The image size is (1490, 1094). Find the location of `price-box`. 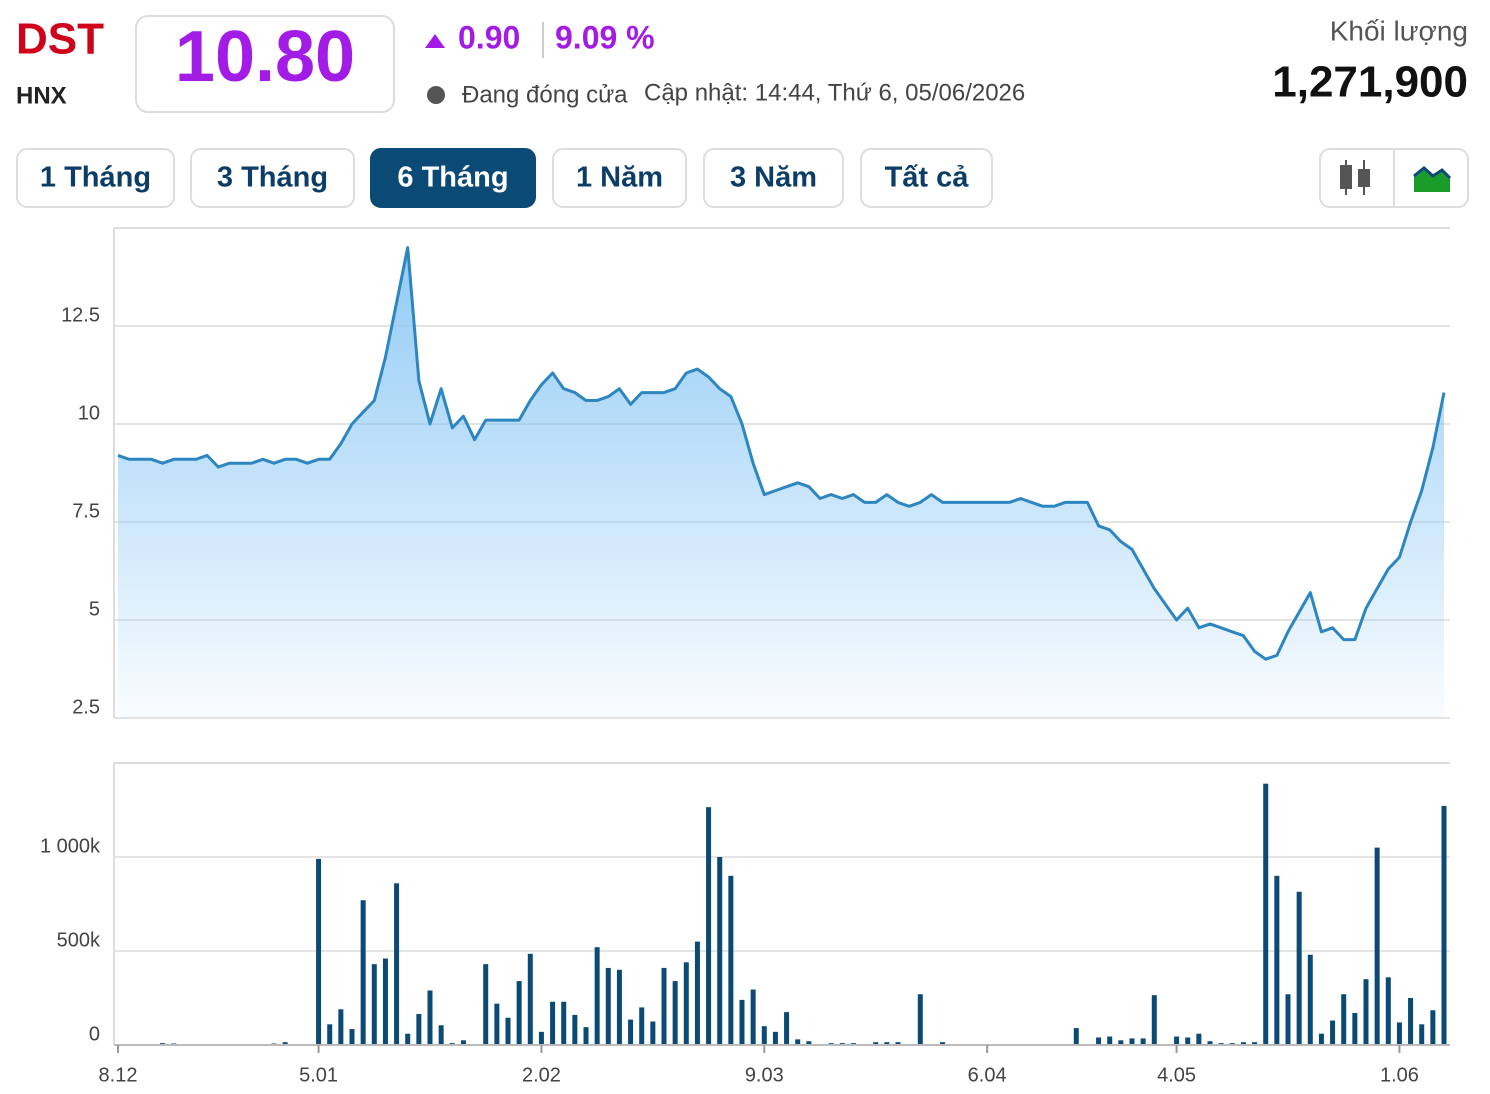

price-box is located at coordinates (265, 64).